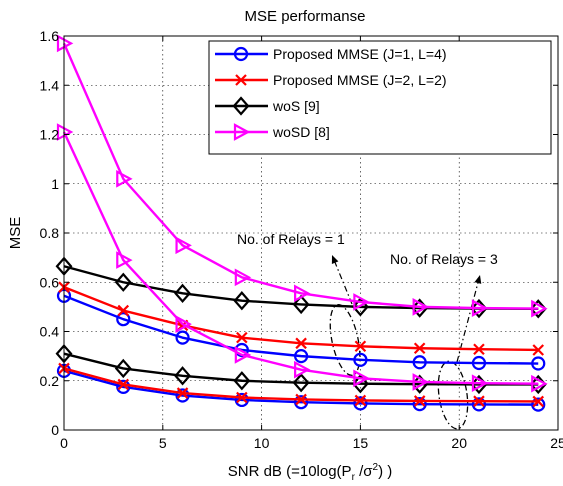 The width and height of the screenshot is (563, 486). What do you see at coordinates (364, 471) in the screenshot?
I see `x-axis-label-sigma: /σ` at bounding box center [364, 471].